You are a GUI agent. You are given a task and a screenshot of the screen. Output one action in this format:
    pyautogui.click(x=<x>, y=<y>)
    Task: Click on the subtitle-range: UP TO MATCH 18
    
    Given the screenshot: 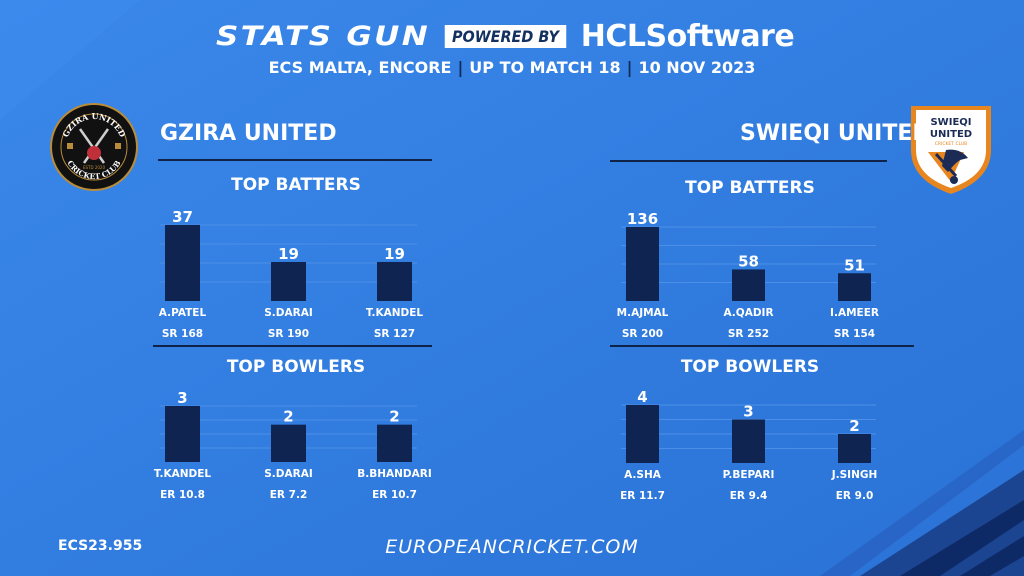 What is the action you would take?
    pyautogui.click(x=545, y=67)
    